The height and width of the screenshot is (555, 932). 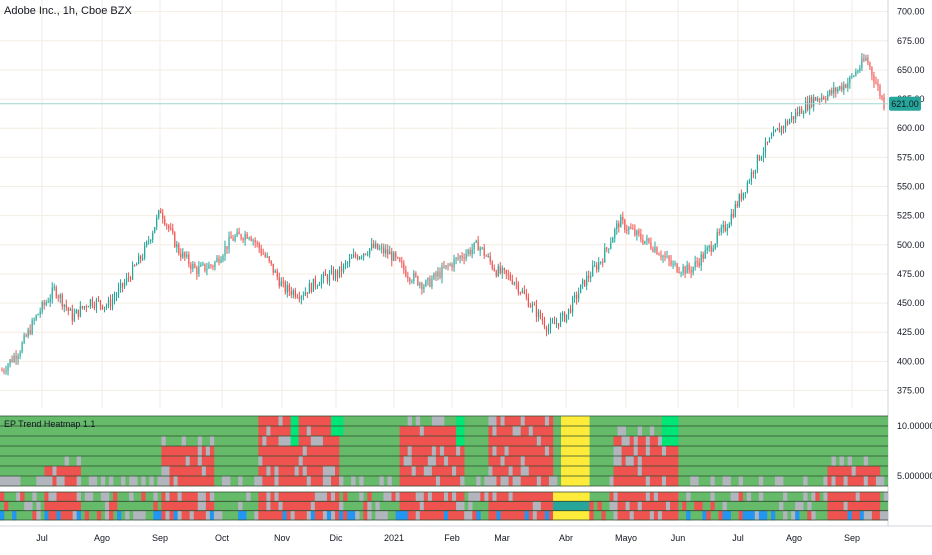 What do you see at coordinates (914, 451) in the screenshot?
I see `heatmap-axis: 10.0000005.000000` at bounding box center [914, 451].